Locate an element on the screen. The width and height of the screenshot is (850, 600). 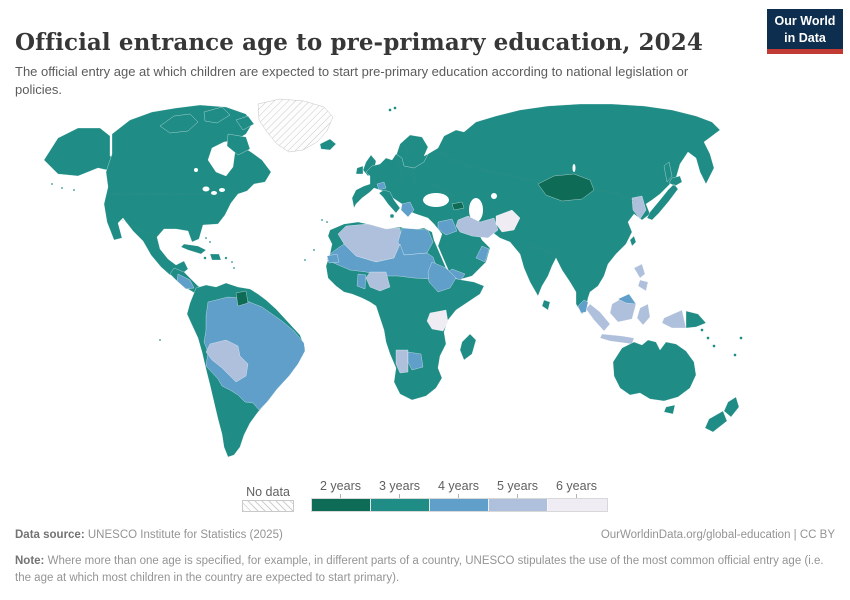
region-nigeria is located at coordinates (378, 281).